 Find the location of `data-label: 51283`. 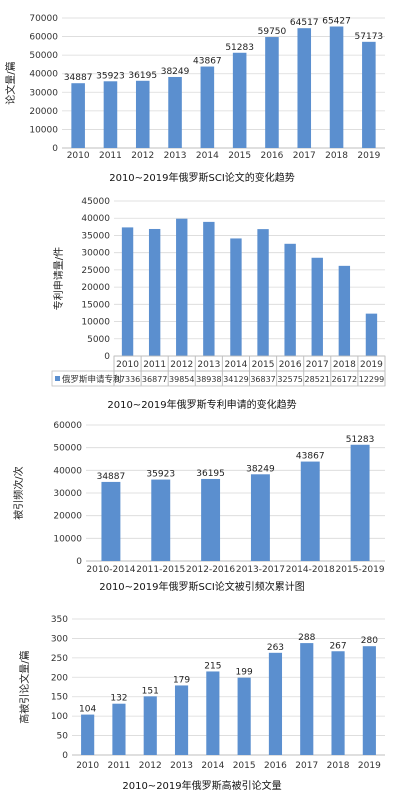

data-label: 51283 is located at coordinates (239, 48).